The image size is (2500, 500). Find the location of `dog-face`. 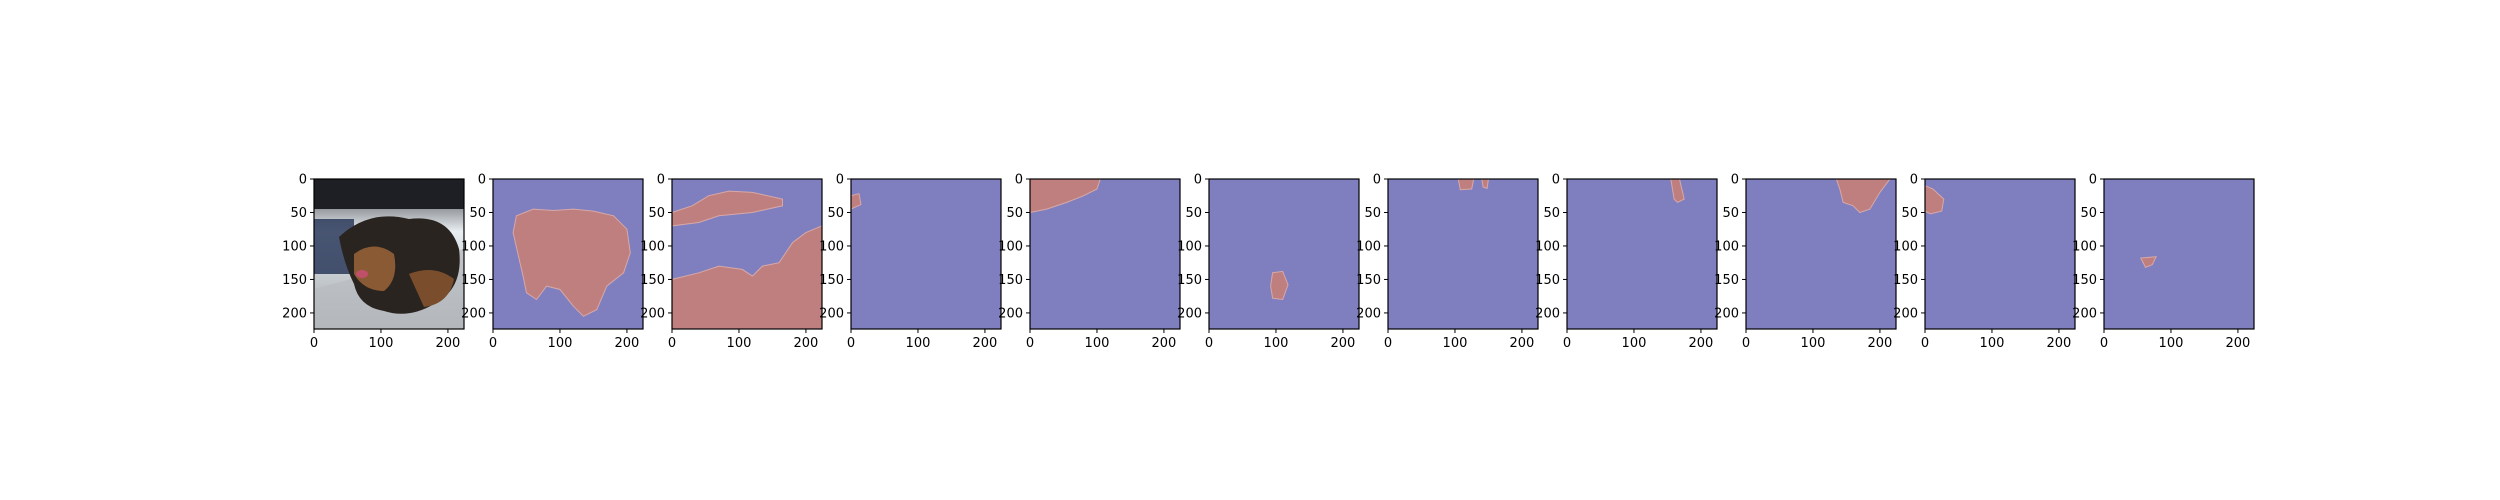

dog-face is located at coordinates (375, 268).